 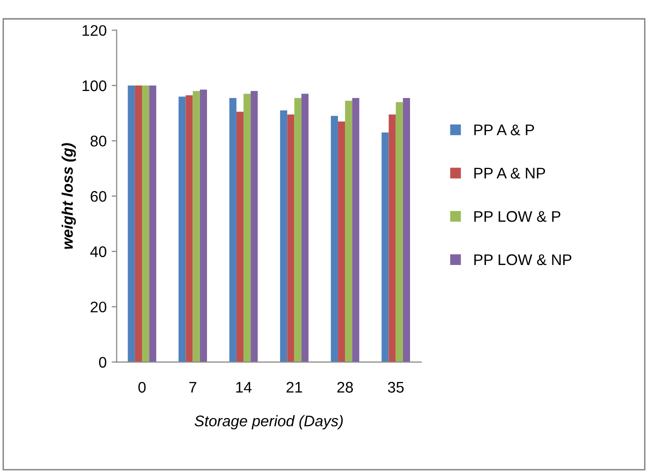 I want to click on x-tick-label: 7, so click(x=192, y=387).